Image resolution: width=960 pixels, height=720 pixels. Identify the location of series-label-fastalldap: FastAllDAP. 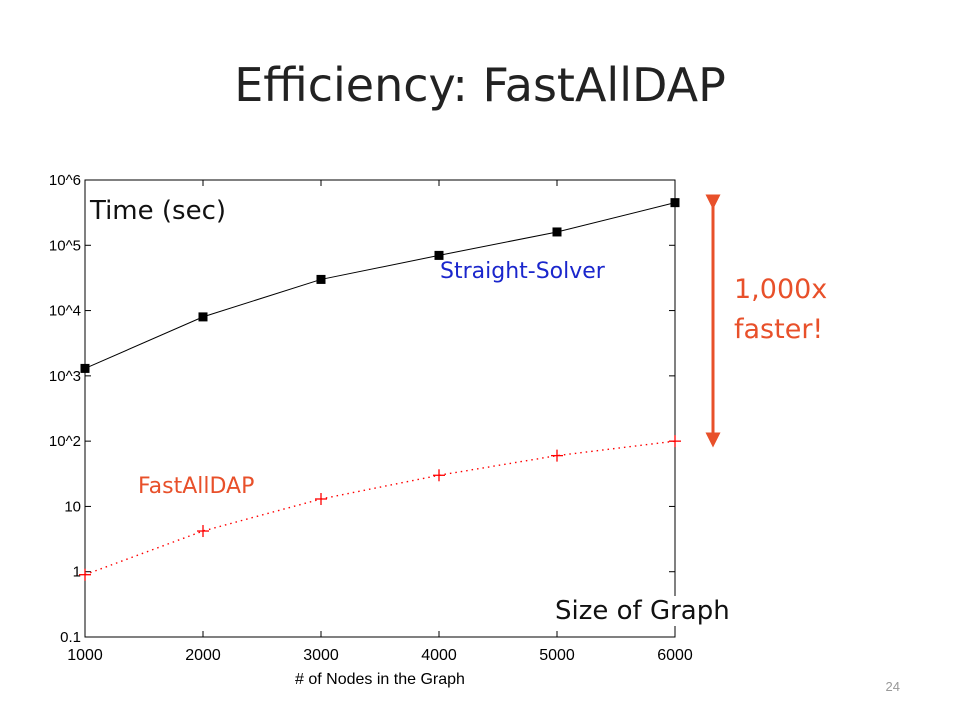
(196, 486).